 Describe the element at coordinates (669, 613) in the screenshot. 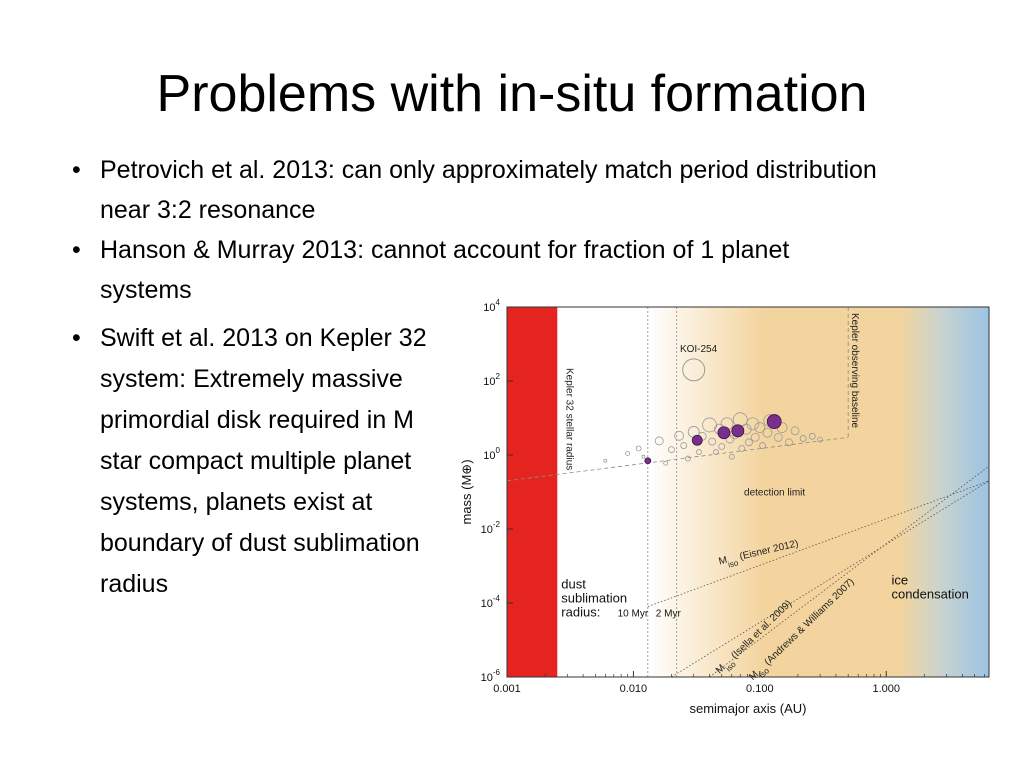

I see `two-myr-label: 2 Myr` at that location.